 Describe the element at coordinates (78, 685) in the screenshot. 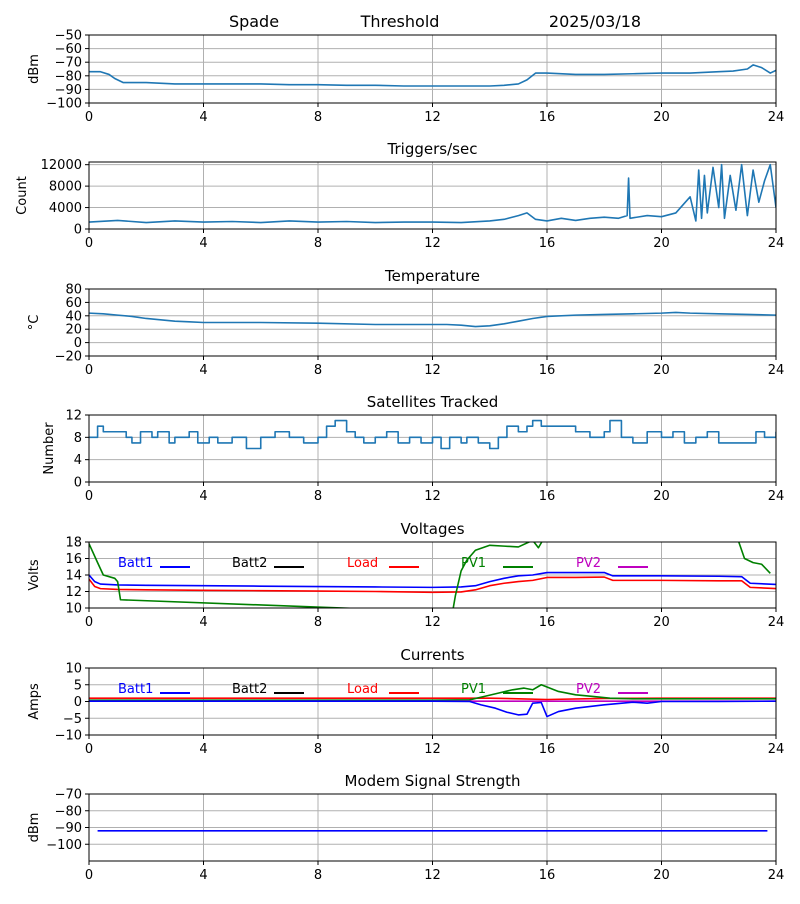

I see `y-tick-label: 5` at that location.